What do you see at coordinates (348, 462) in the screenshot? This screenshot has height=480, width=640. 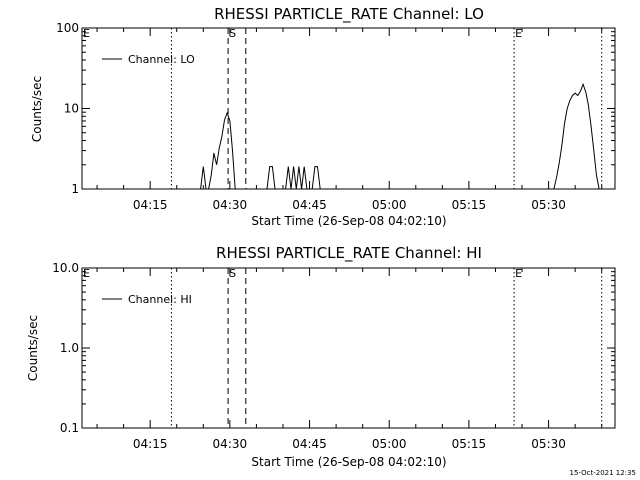 I see `x-axis-label-hi: Start Time (26-Sep-08 04:02:10)` at bounding box center [348, 462].